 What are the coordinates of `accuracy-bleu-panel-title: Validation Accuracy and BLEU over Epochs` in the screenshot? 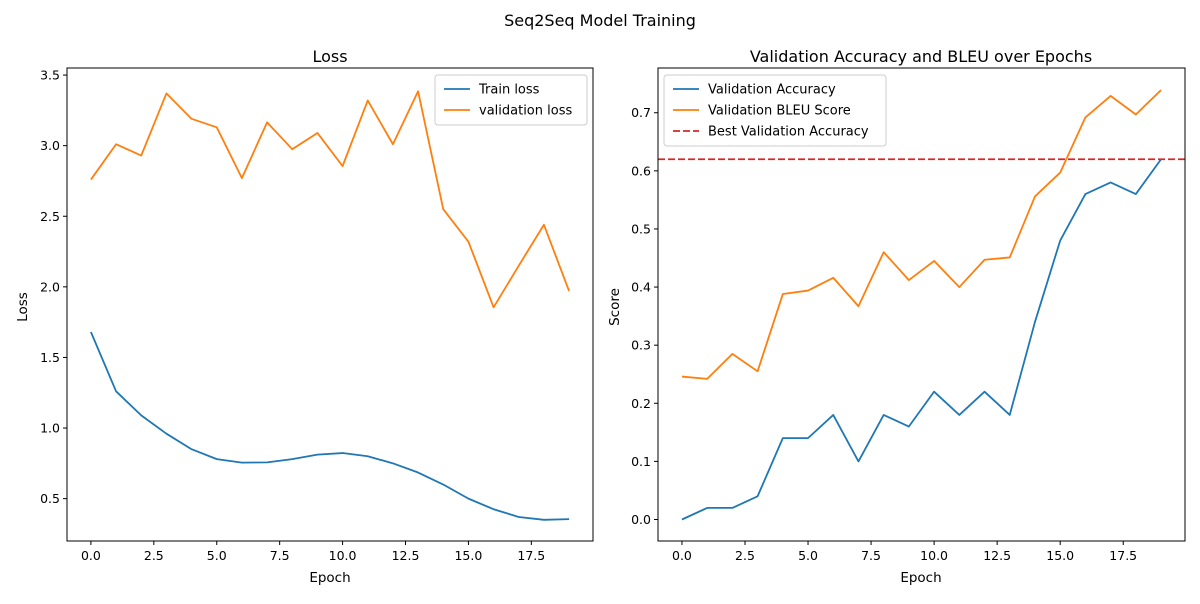 It's located at (921, 56).